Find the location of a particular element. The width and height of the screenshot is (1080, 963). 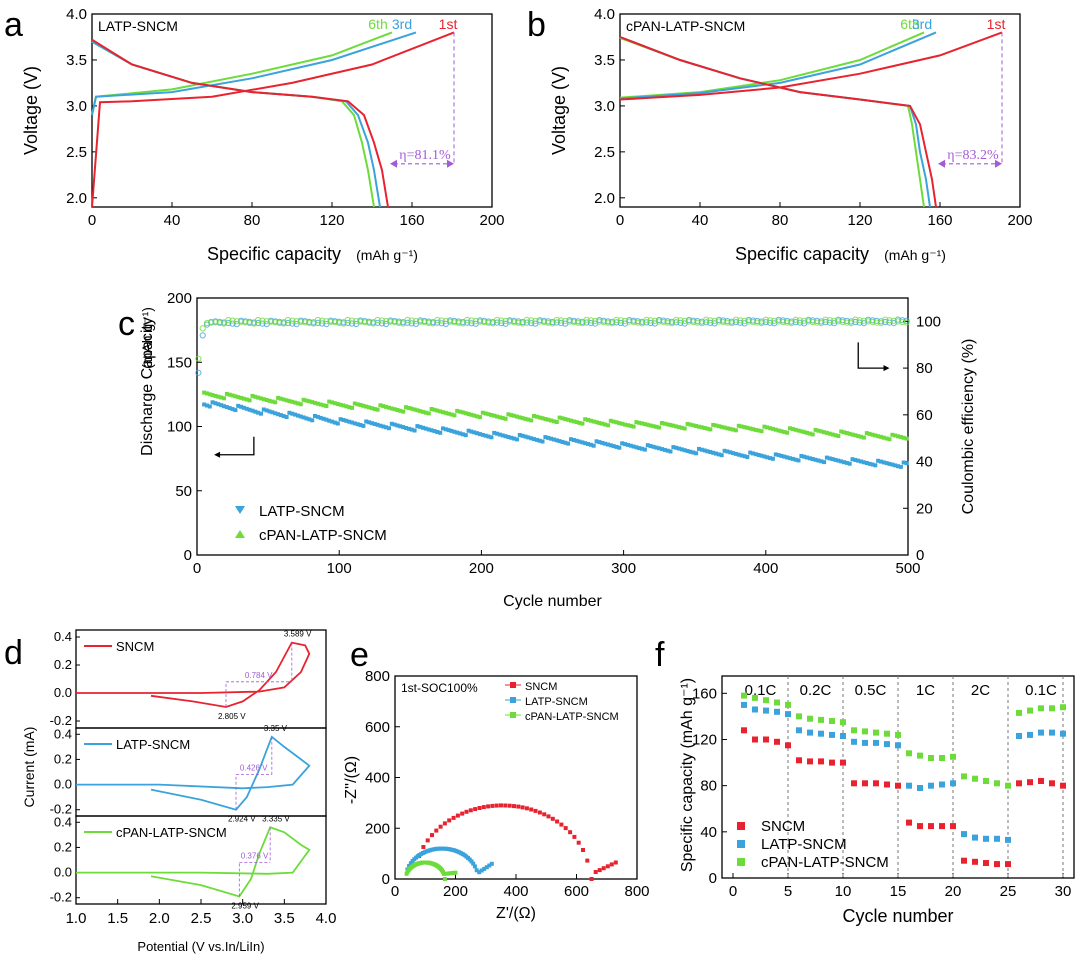

discharge-curve-3rd is located at coordinates (775, 122).